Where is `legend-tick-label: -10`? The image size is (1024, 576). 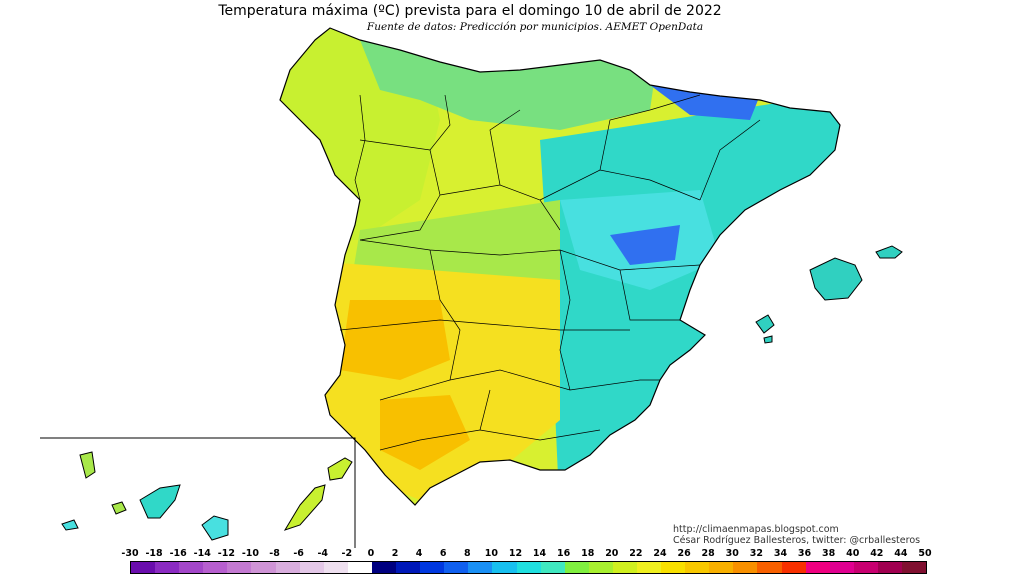 legend-tick-label: -10 is located at coordinates (250, 553).